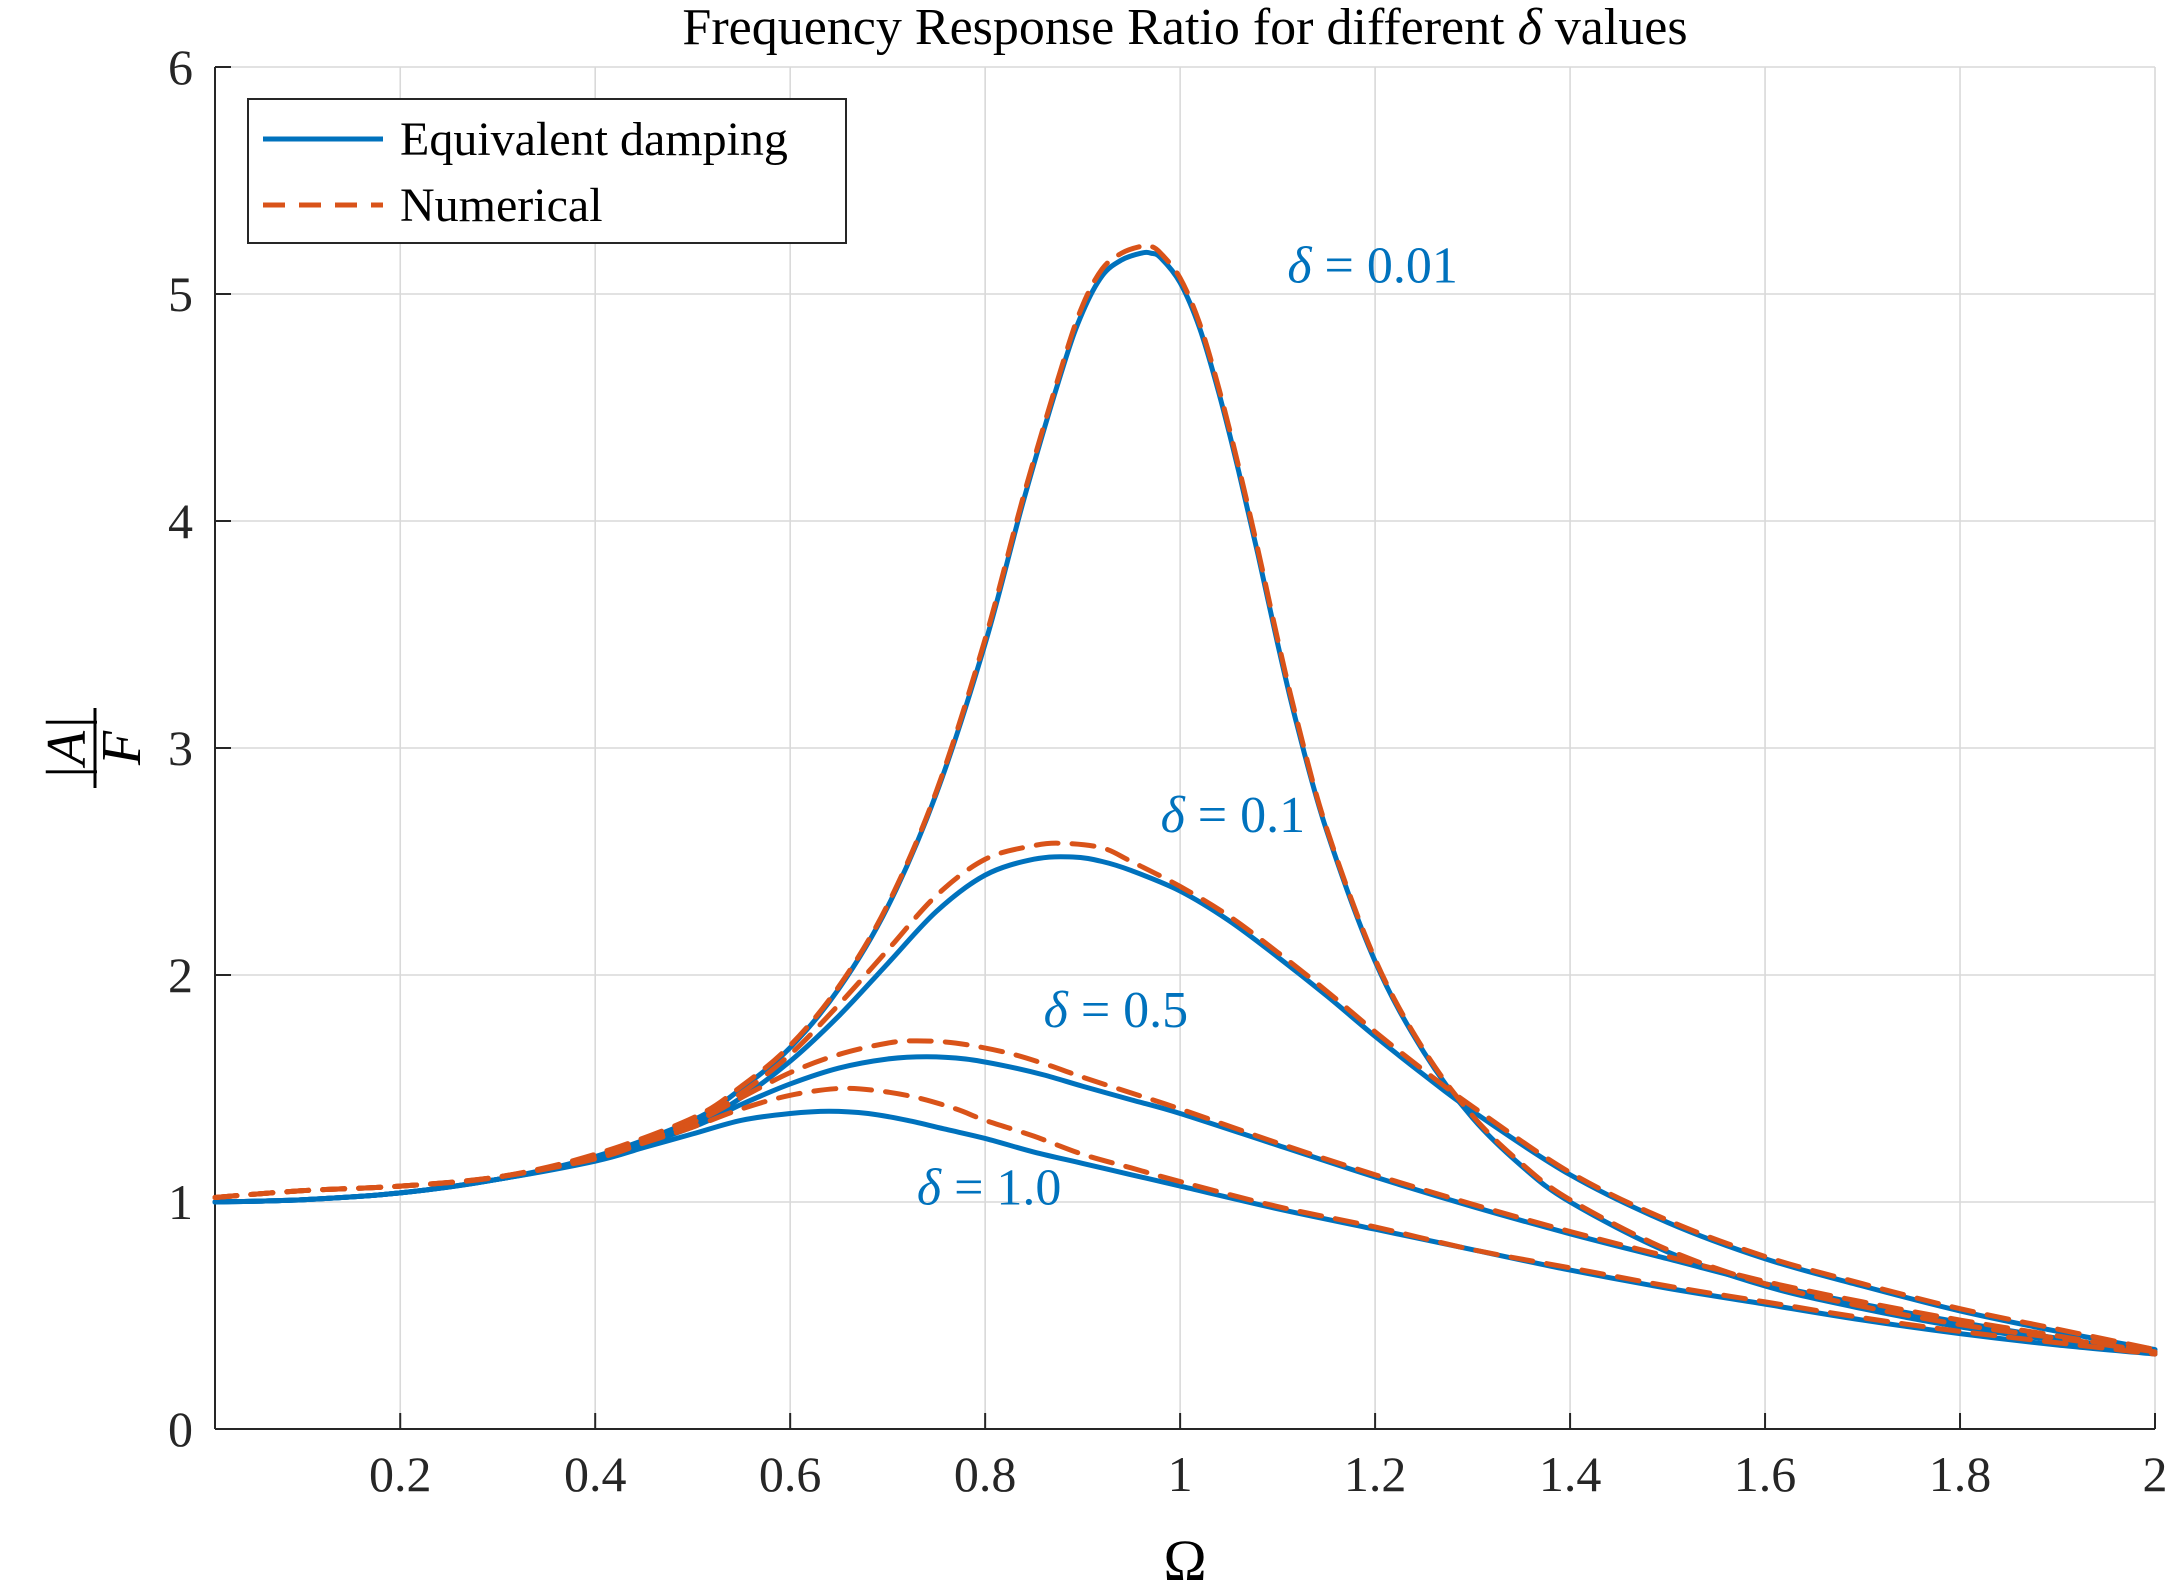 The width and height of the screenshot is (2168, 1583). I want to click on x-tick-label: 1.6, so click(1765, 1474).